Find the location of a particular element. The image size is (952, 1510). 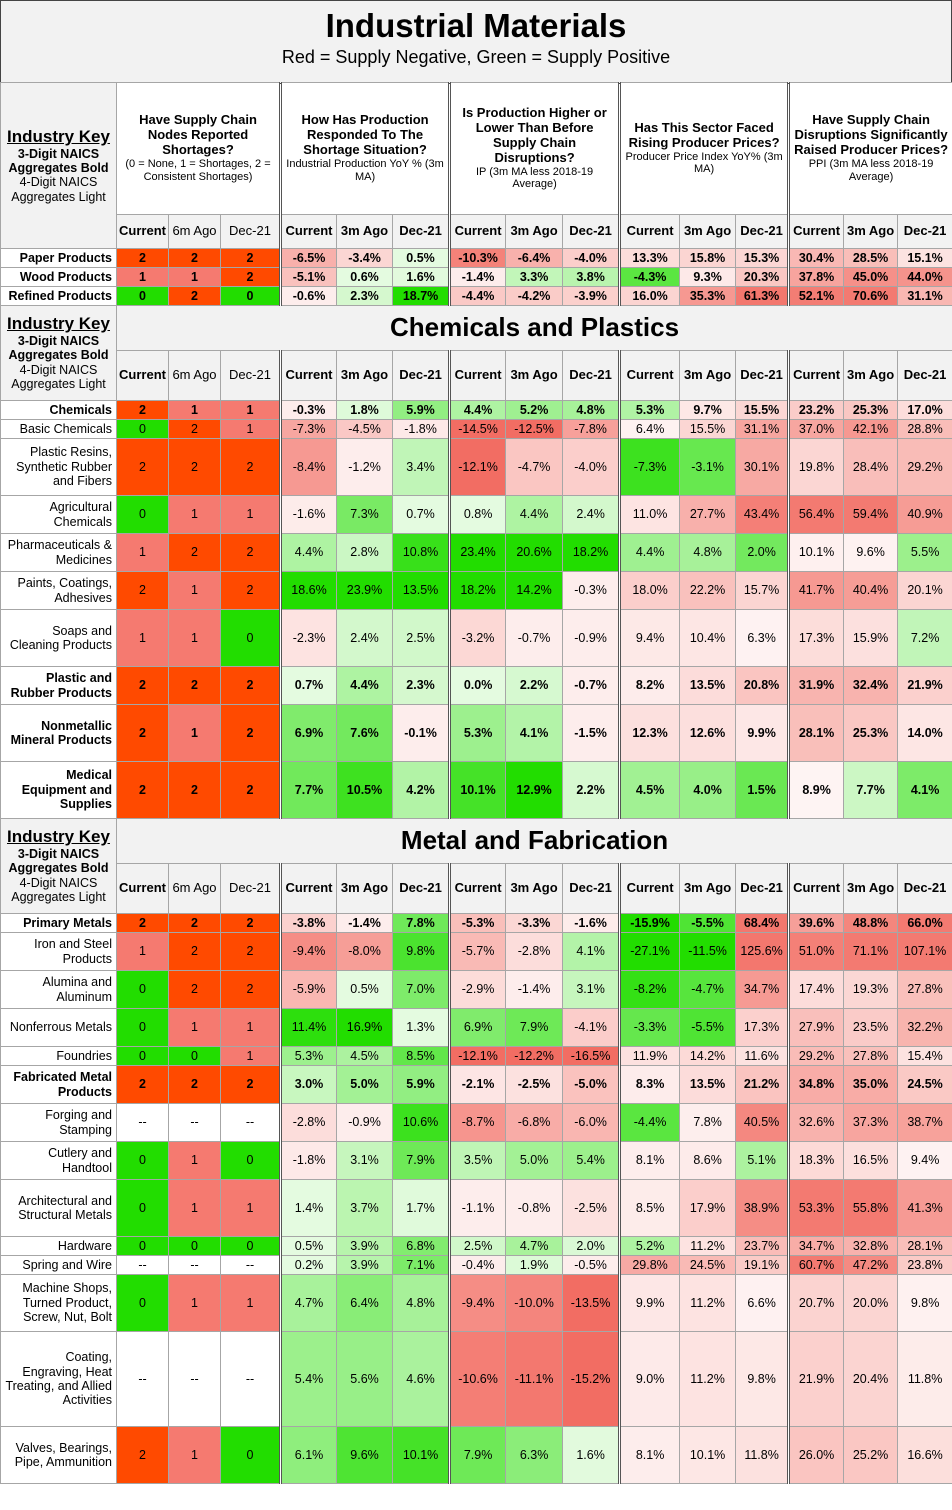

data-cell: -16.5% is located at coordinates (591, 1056).